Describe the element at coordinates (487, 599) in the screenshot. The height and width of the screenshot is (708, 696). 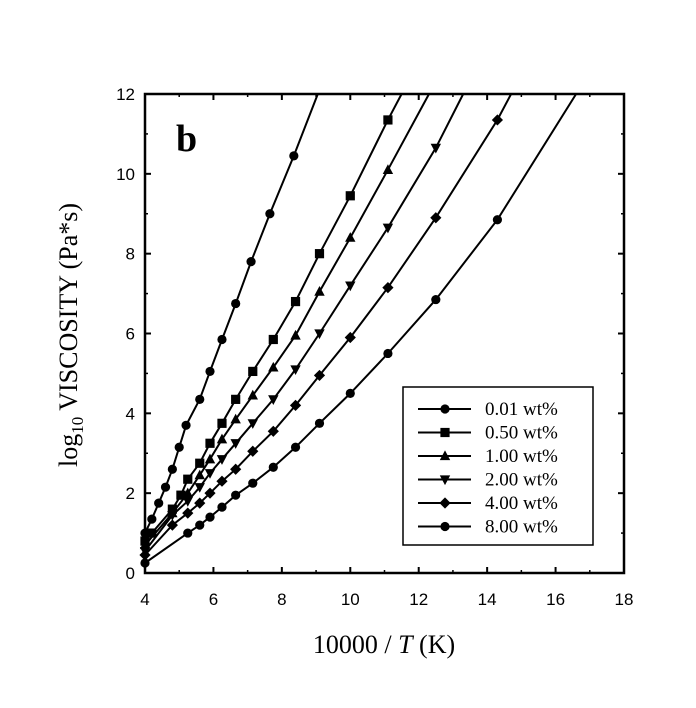
I see `x-tick-label: 14` at that location.